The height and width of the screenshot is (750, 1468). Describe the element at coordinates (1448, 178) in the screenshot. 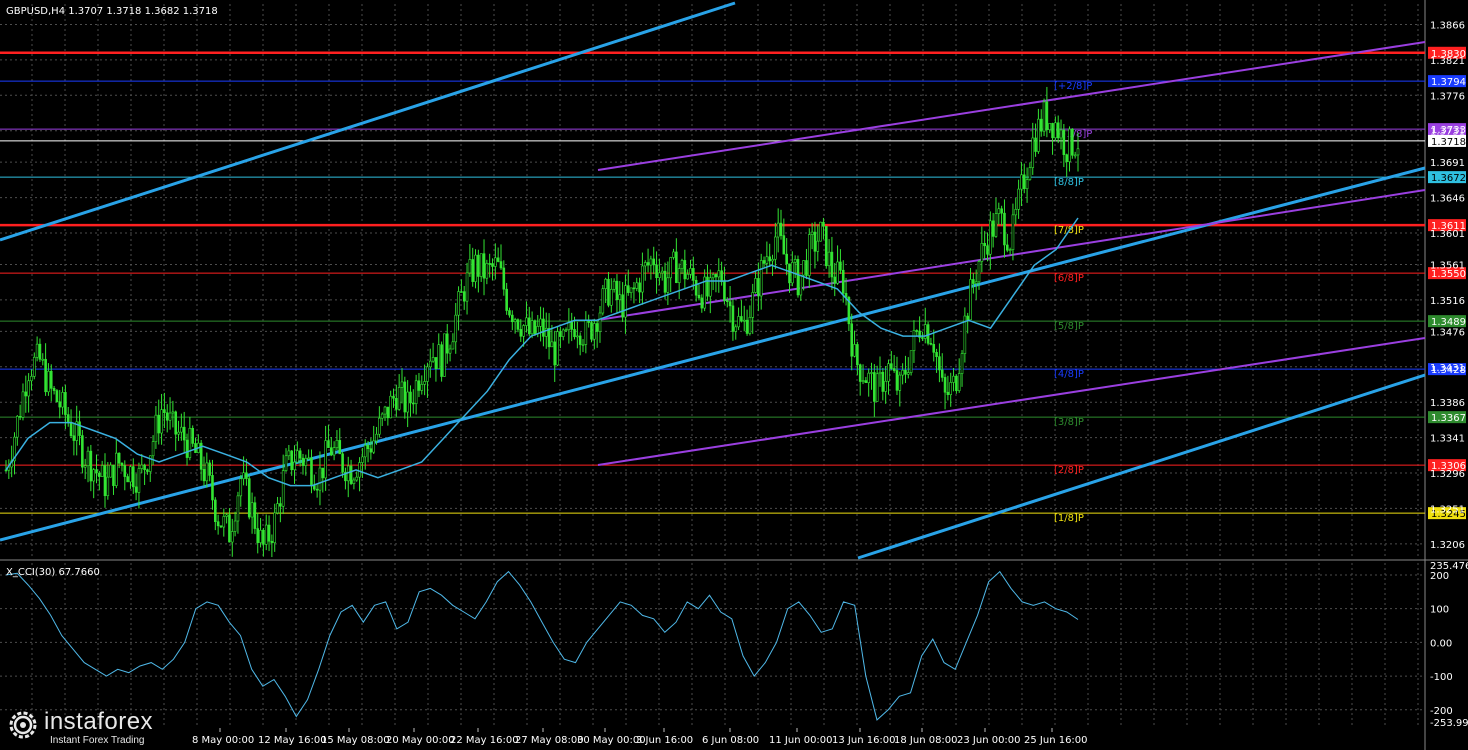

I see `level-price: 1.3672` at that location.